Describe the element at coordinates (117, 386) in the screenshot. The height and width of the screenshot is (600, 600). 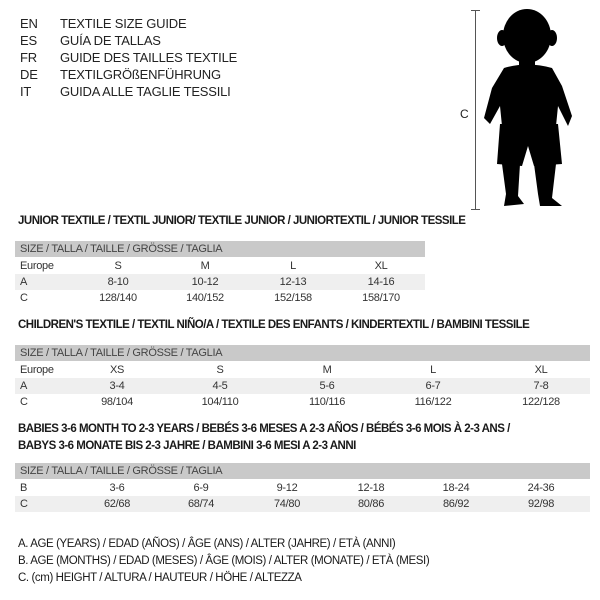
I see `table-cell: 3-4` at that location.